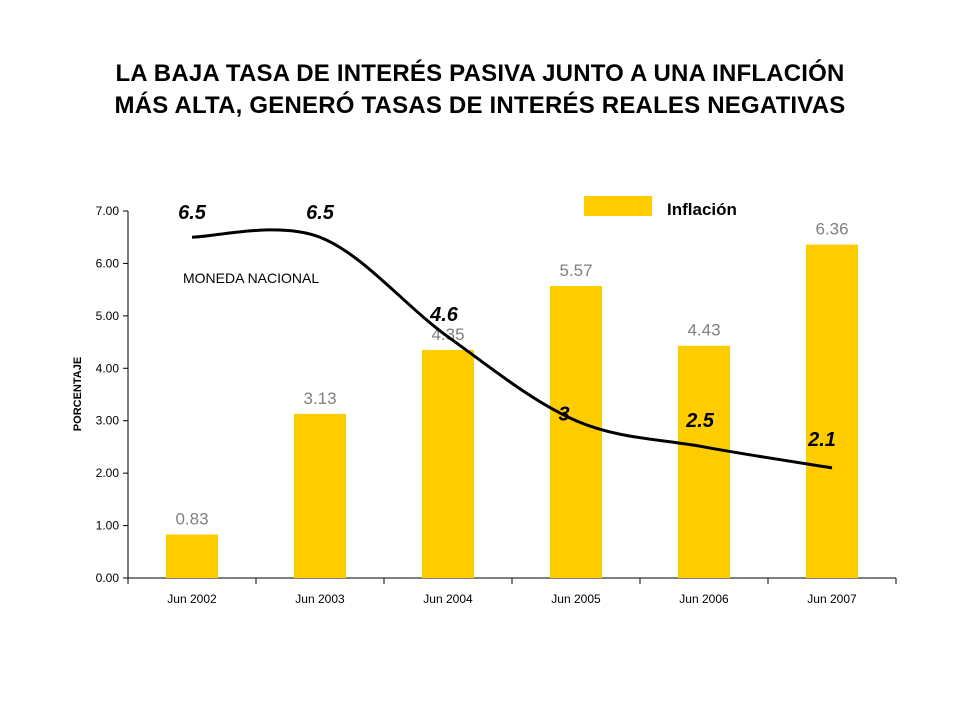 The image size is (960, 720). What do you see at coordinates (563, 415) in the screenshot?
I see `line-value-label: 3` at bounding box center [563, 415].